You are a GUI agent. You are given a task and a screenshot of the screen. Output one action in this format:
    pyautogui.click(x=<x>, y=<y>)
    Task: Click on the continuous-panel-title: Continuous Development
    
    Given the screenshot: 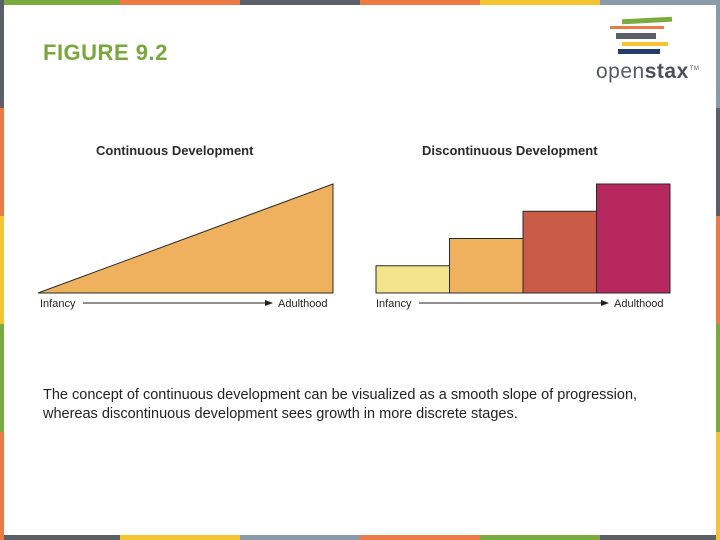 What is the action you would take?
    pyautogui.click(x=175, y=150)
    